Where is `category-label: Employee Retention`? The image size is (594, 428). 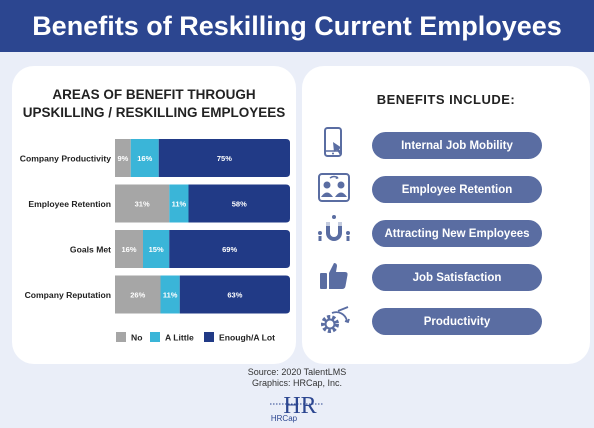
category-label: Employee Retention is located at coordinates (69, 204).